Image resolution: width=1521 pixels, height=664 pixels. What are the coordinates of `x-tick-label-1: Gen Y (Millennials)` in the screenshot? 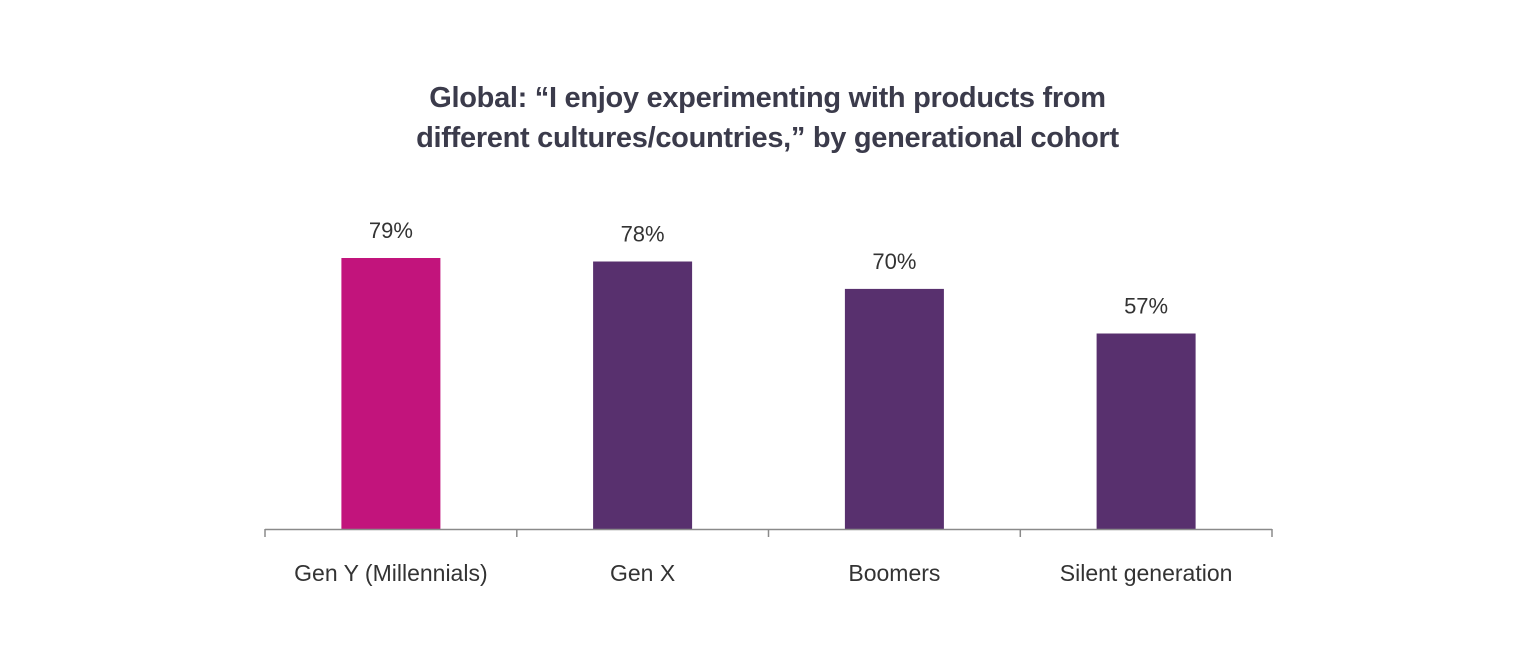 It's located at (390, 573).